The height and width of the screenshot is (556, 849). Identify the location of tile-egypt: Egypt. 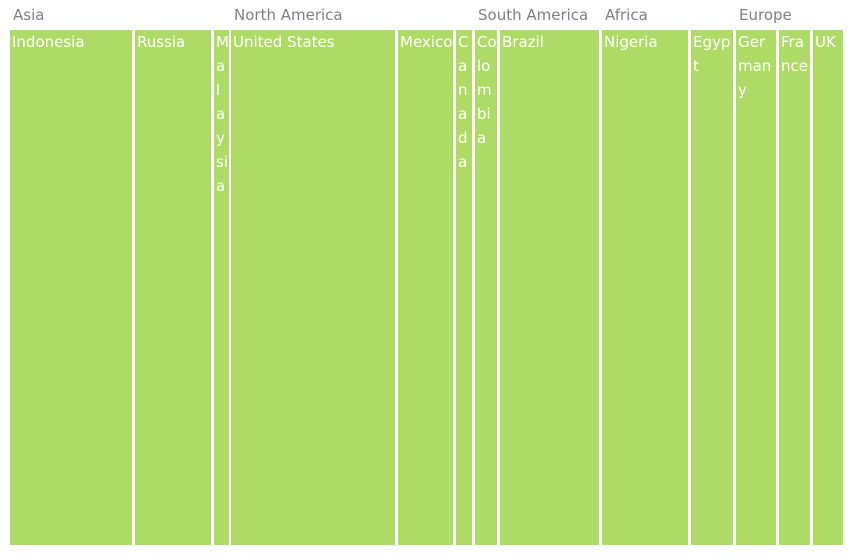
(712, 287).